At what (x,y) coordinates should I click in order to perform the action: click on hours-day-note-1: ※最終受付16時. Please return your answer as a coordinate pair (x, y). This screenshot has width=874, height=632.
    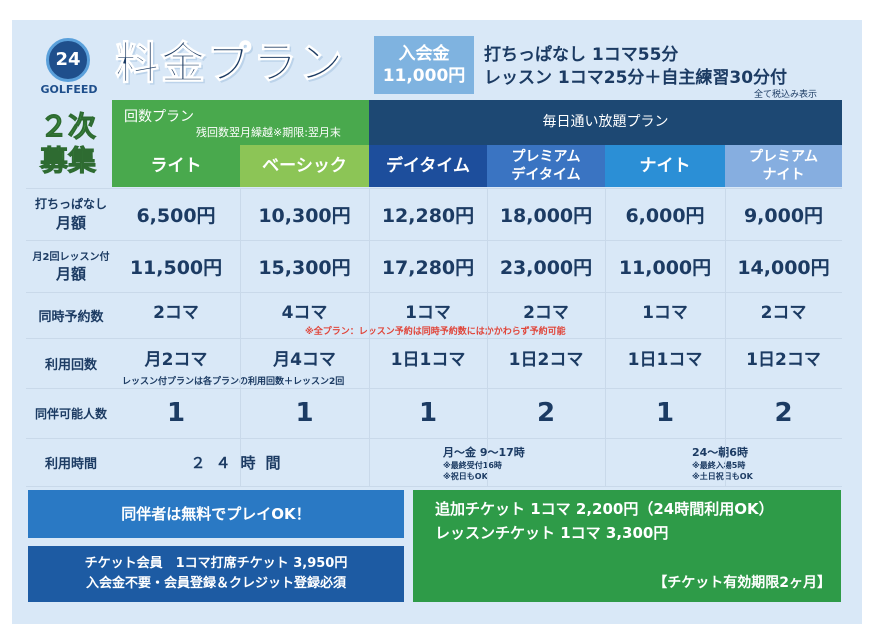
    Looking at the image, I should click on (472, 465).